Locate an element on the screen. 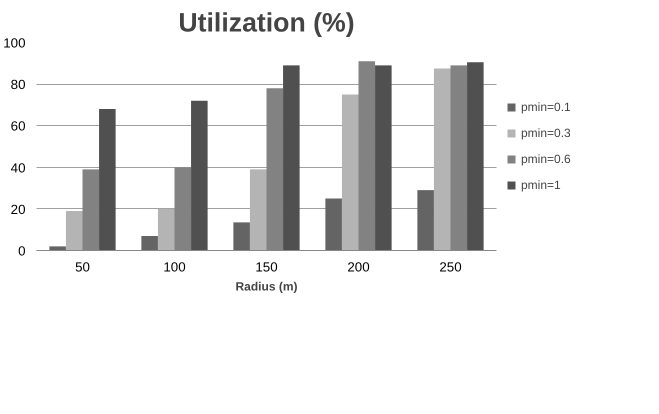 Image resolution: width=659 pixels, height=414 pixels. legend-label: pmin=0.1 is located at coordinates (546, 107).